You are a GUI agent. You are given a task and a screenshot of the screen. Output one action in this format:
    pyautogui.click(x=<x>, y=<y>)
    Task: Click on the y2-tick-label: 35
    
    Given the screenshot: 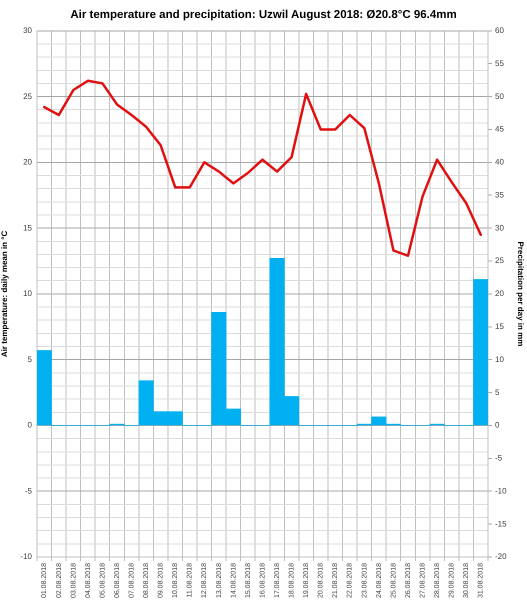 What is the action you would take?
    pyautogui.click(x=499, y=195)
    